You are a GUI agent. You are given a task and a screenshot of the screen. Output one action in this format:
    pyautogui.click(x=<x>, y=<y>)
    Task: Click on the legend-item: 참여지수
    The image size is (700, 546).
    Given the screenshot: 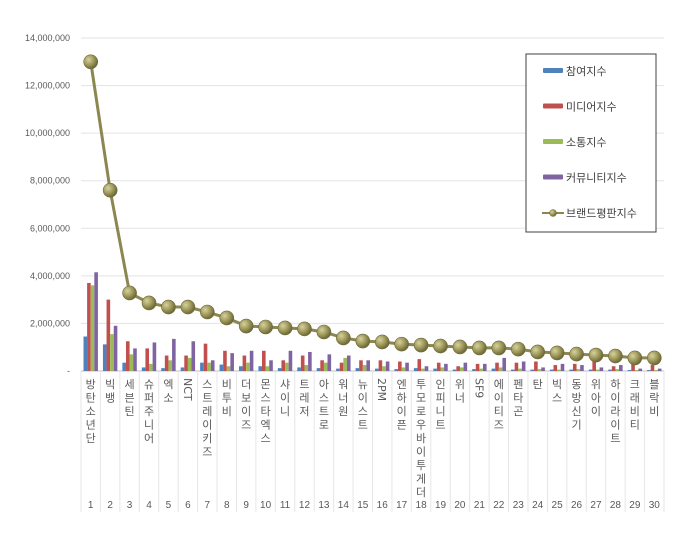 What is the action you would take?
    pyautogui.click(x=574, y=71)
    